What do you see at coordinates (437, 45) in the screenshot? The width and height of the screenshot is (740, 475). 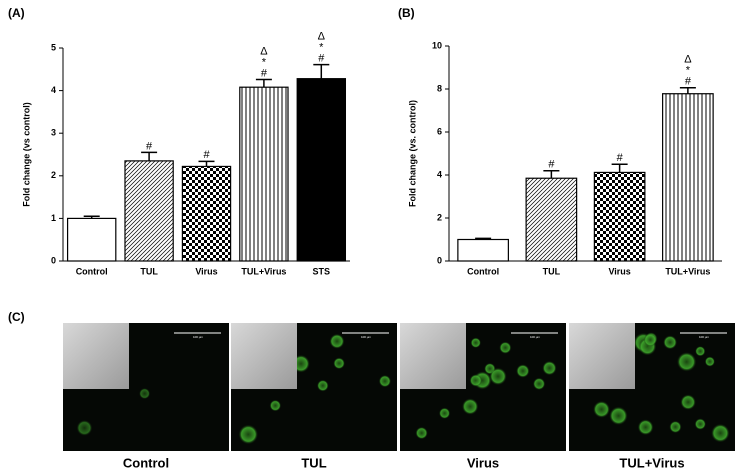 I see `y-tick-label: 10` at bounding box center [437, 45].